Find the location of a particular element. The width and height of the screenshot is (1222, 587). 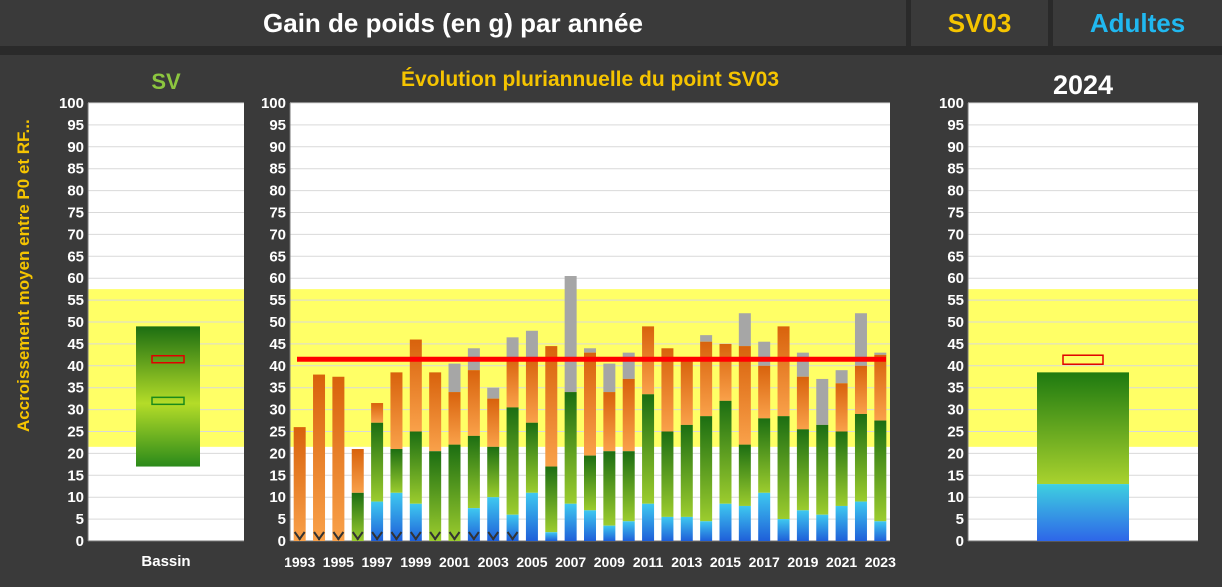

evolution-x-tick-label: 2001 is located at coordinates (454, 562).